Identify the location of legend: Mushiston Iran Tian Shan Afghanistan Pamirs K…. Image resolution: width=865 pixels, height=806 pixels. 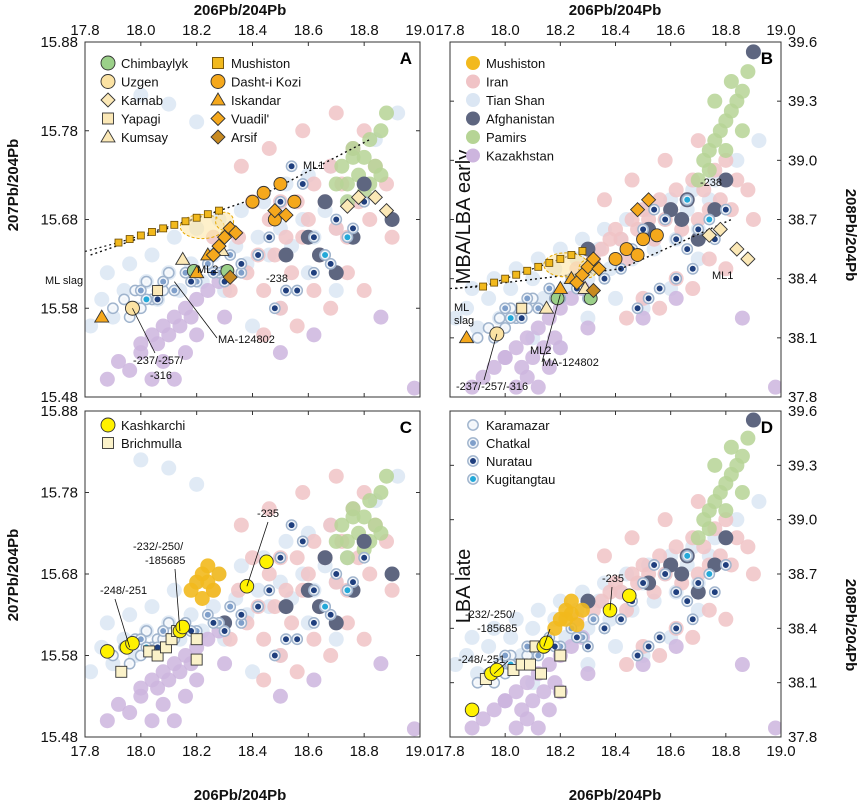
(510, 110).